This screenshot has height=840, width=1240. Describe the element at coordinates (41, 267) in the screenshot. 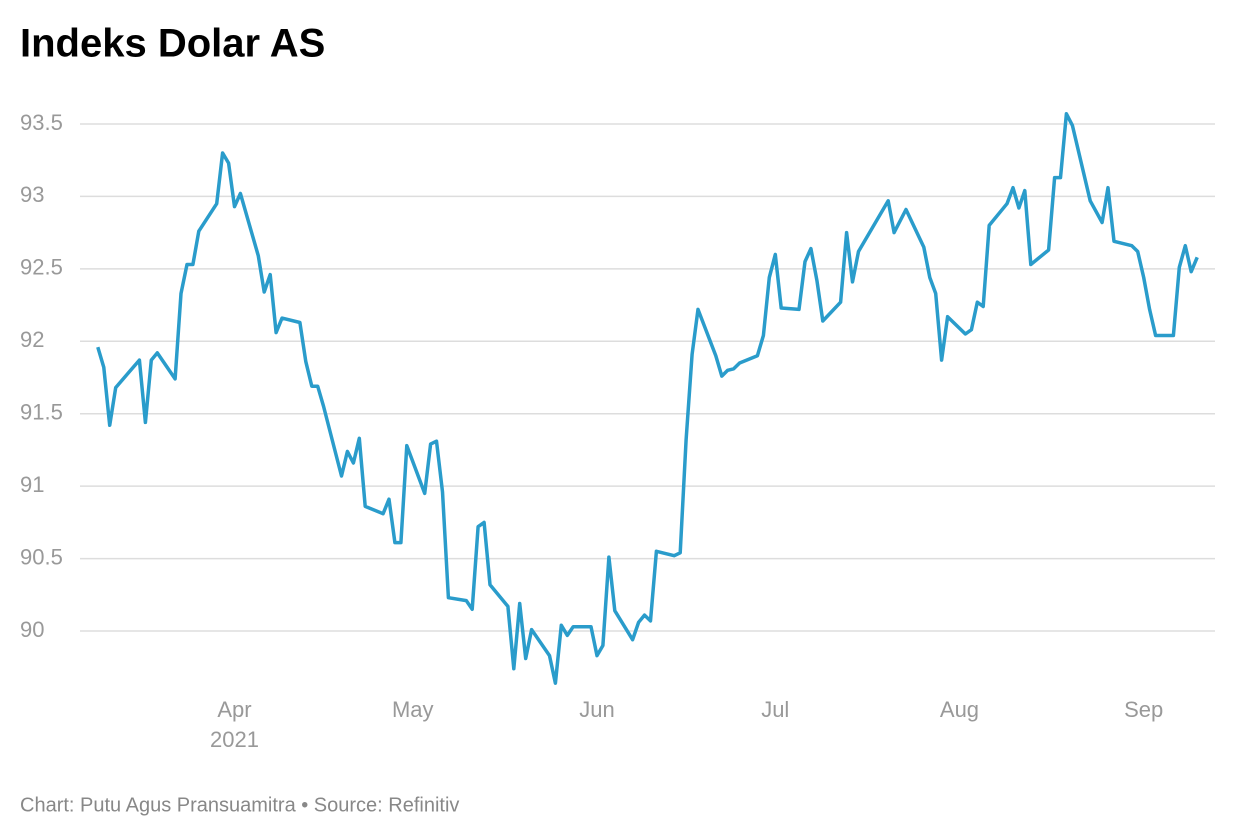

I see `y-tick-label: 92.5` at that location.